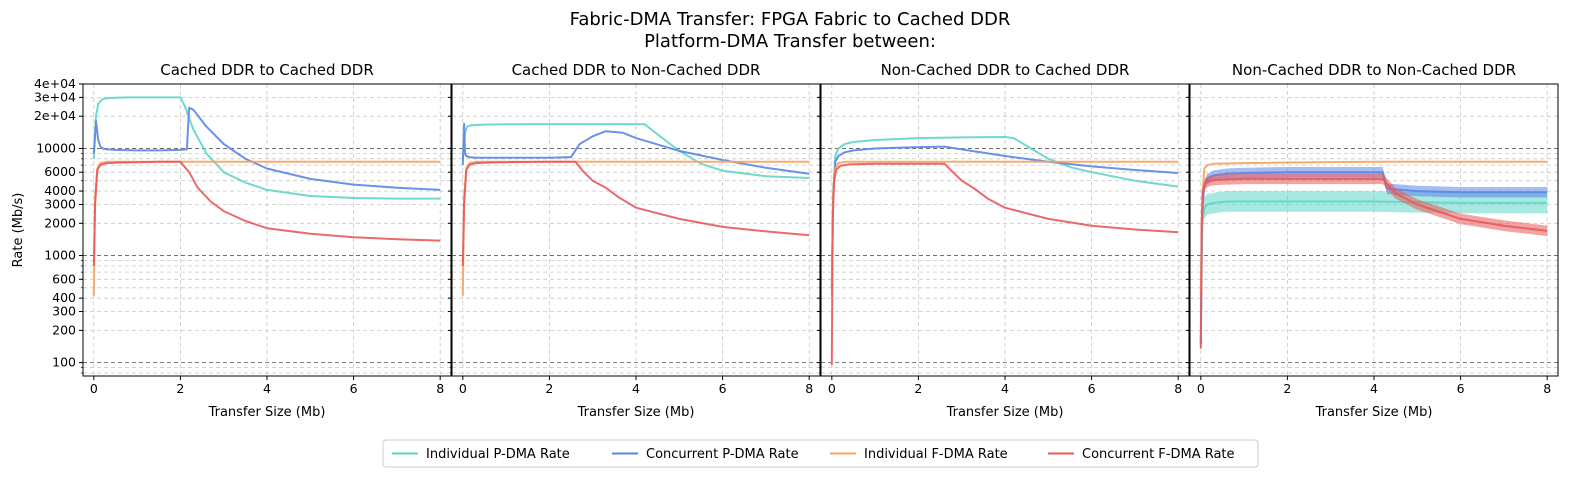 This screenshot has width=1581, height=480. What do you see at coordinates (722, 454) in the screenshot?
I see `legend-label: Concurrent P-DMA Rate` at bounding box center [722, 454].